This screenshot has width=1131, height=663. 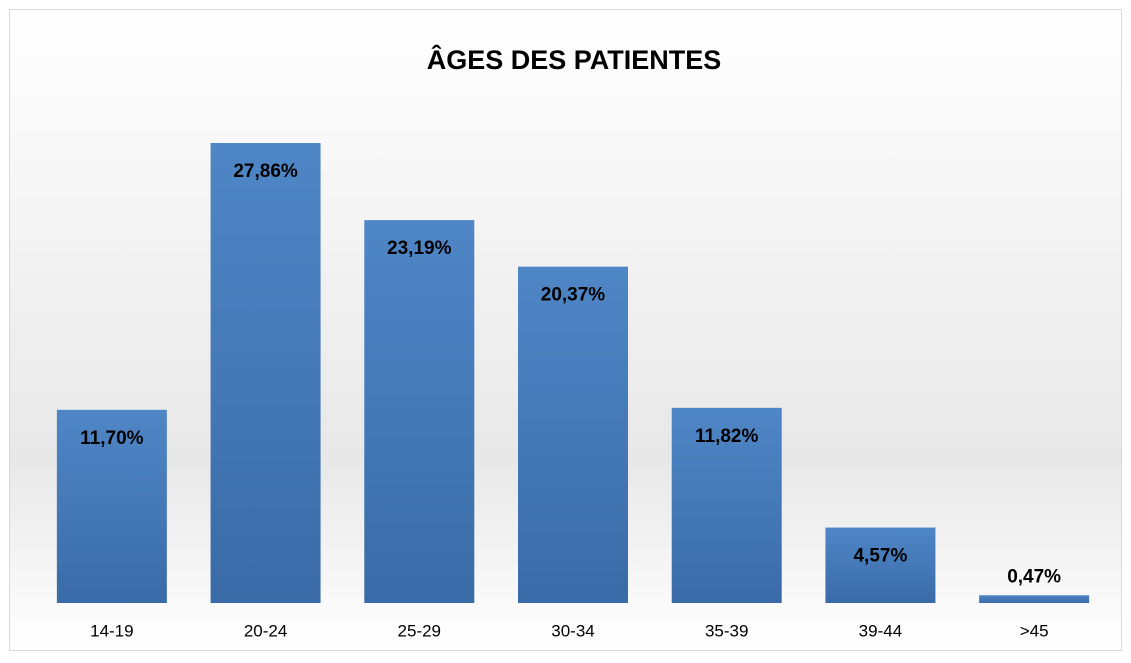 I want to click on chart-title: ÂGES DES PATIENTES, so click(x=574, y=59).